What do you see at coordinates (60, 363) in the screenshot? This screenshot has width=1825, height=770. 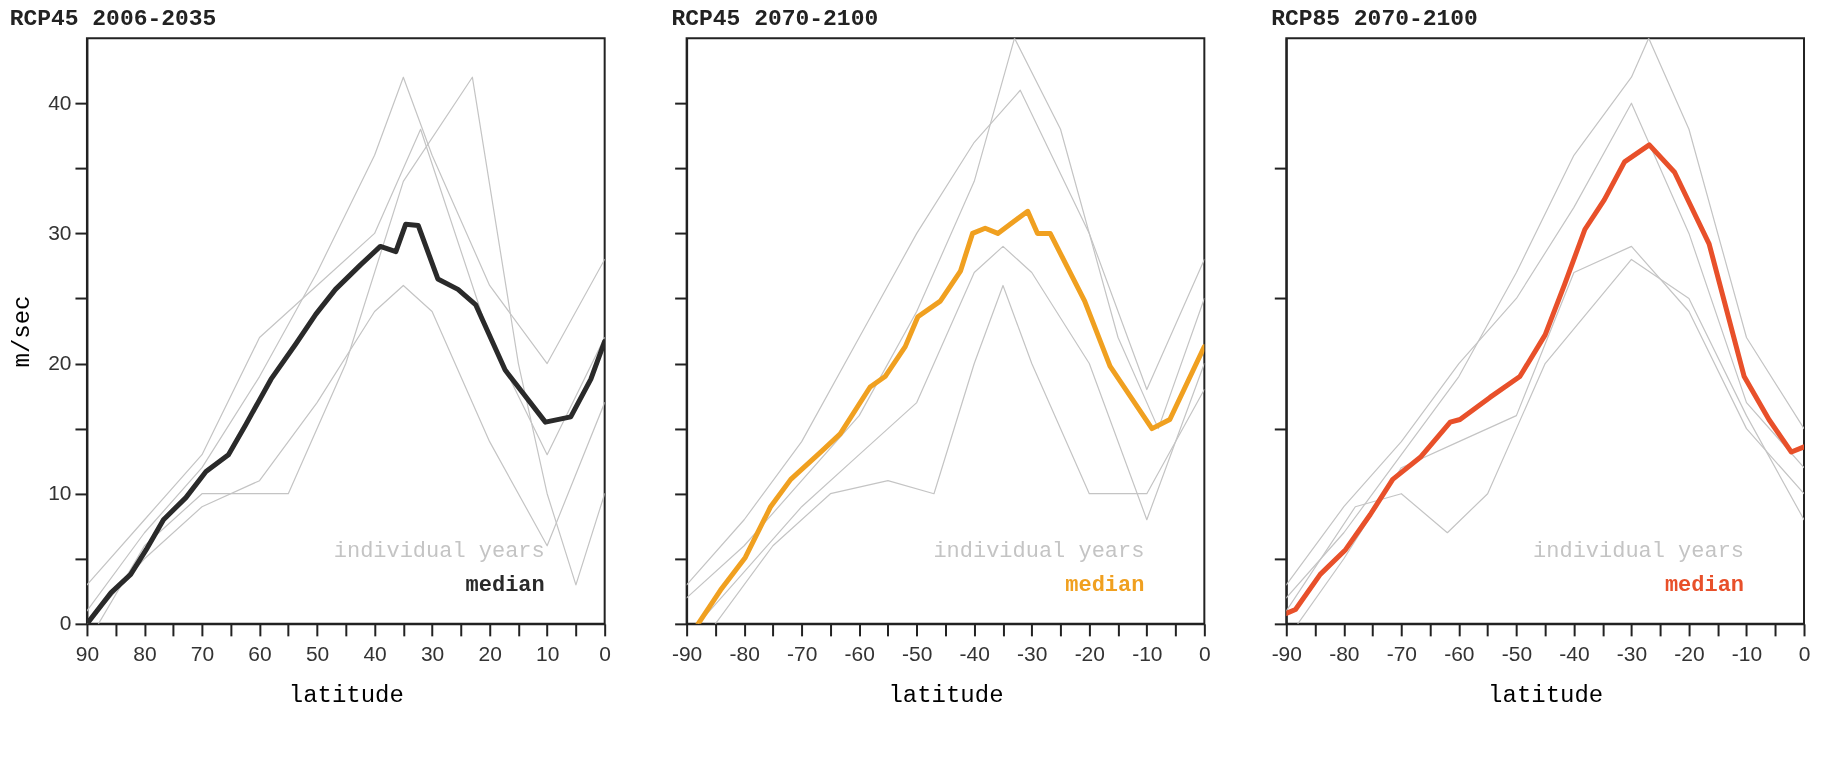 I see `y-tick-label: 20` at bounding box center [60, 363].